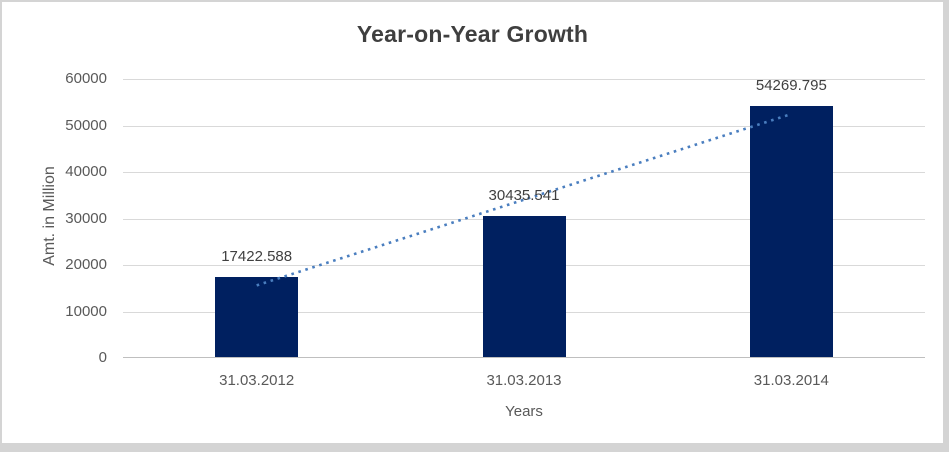 The width and height of the screenshot is (949, 452). What do you see at coordinates (524, 357) in the screenshot?
I see `x-axis-line` at bounding box center [524, 357].